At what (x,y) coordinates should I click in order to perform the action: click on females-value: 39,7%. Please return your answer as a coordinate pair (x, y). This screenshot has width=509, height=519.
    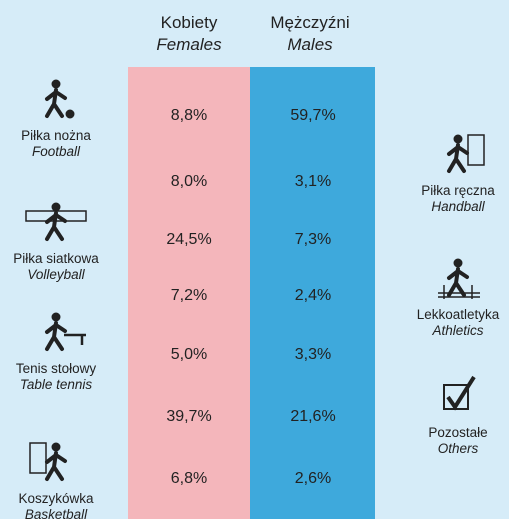
    Looking at the image, I should click on (188, 416).